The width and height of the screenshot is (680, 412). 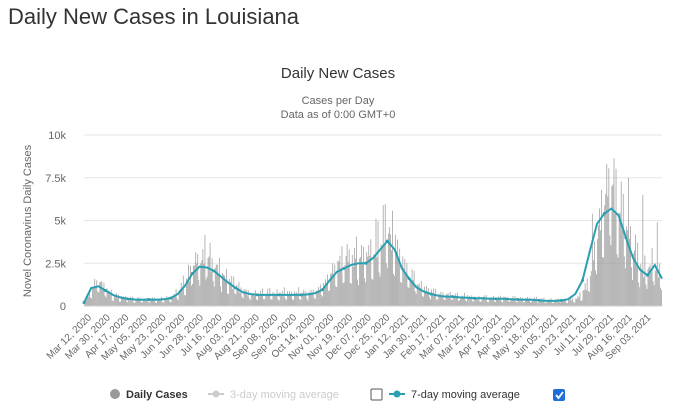 What do you see at coordinates (284, 395) in the screenshot?
I see `legend-label-3-day-average: 3-day moving average` at bounding box center [284, 395].